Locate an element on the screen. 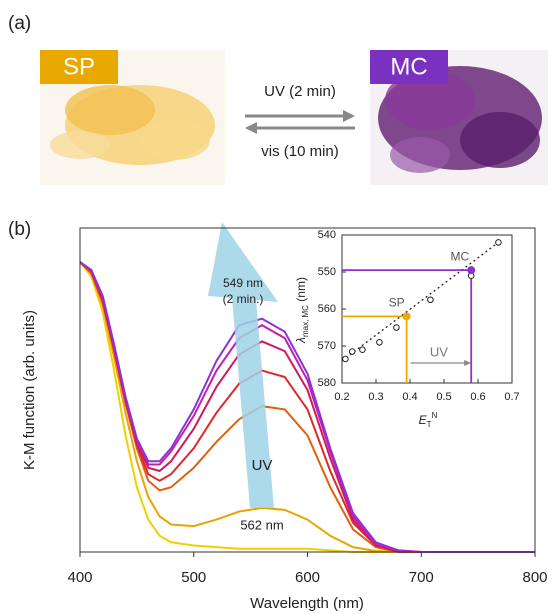 Image resolution: width=555 pixels, height=614 pixels. x-tick-label: 0.6 is located at coordinates (477, 397).